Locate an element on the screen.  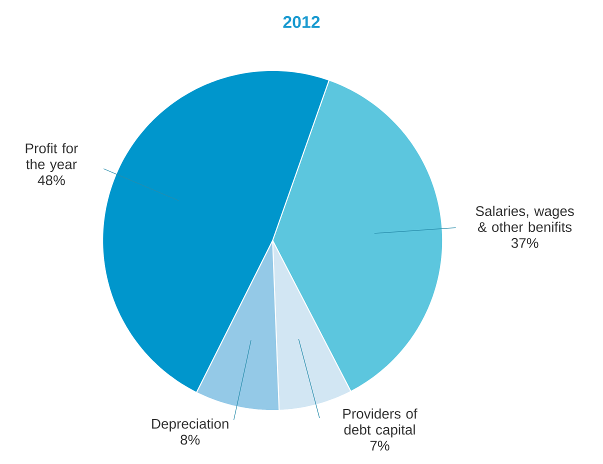
slice-label: Salaries, wages & other benifits is located at coordinates (525, 219).